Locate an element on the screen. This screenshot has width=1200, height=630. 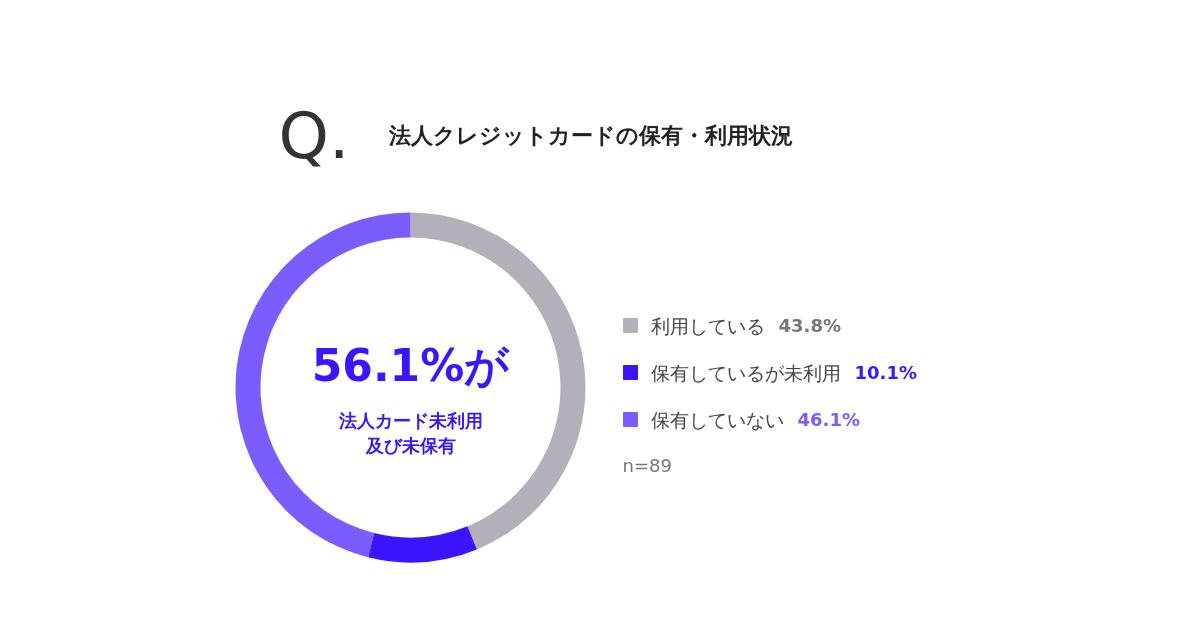
chart-title: 法人クレジットカードの保有・利用状況 is located at coordinates (590, 135).